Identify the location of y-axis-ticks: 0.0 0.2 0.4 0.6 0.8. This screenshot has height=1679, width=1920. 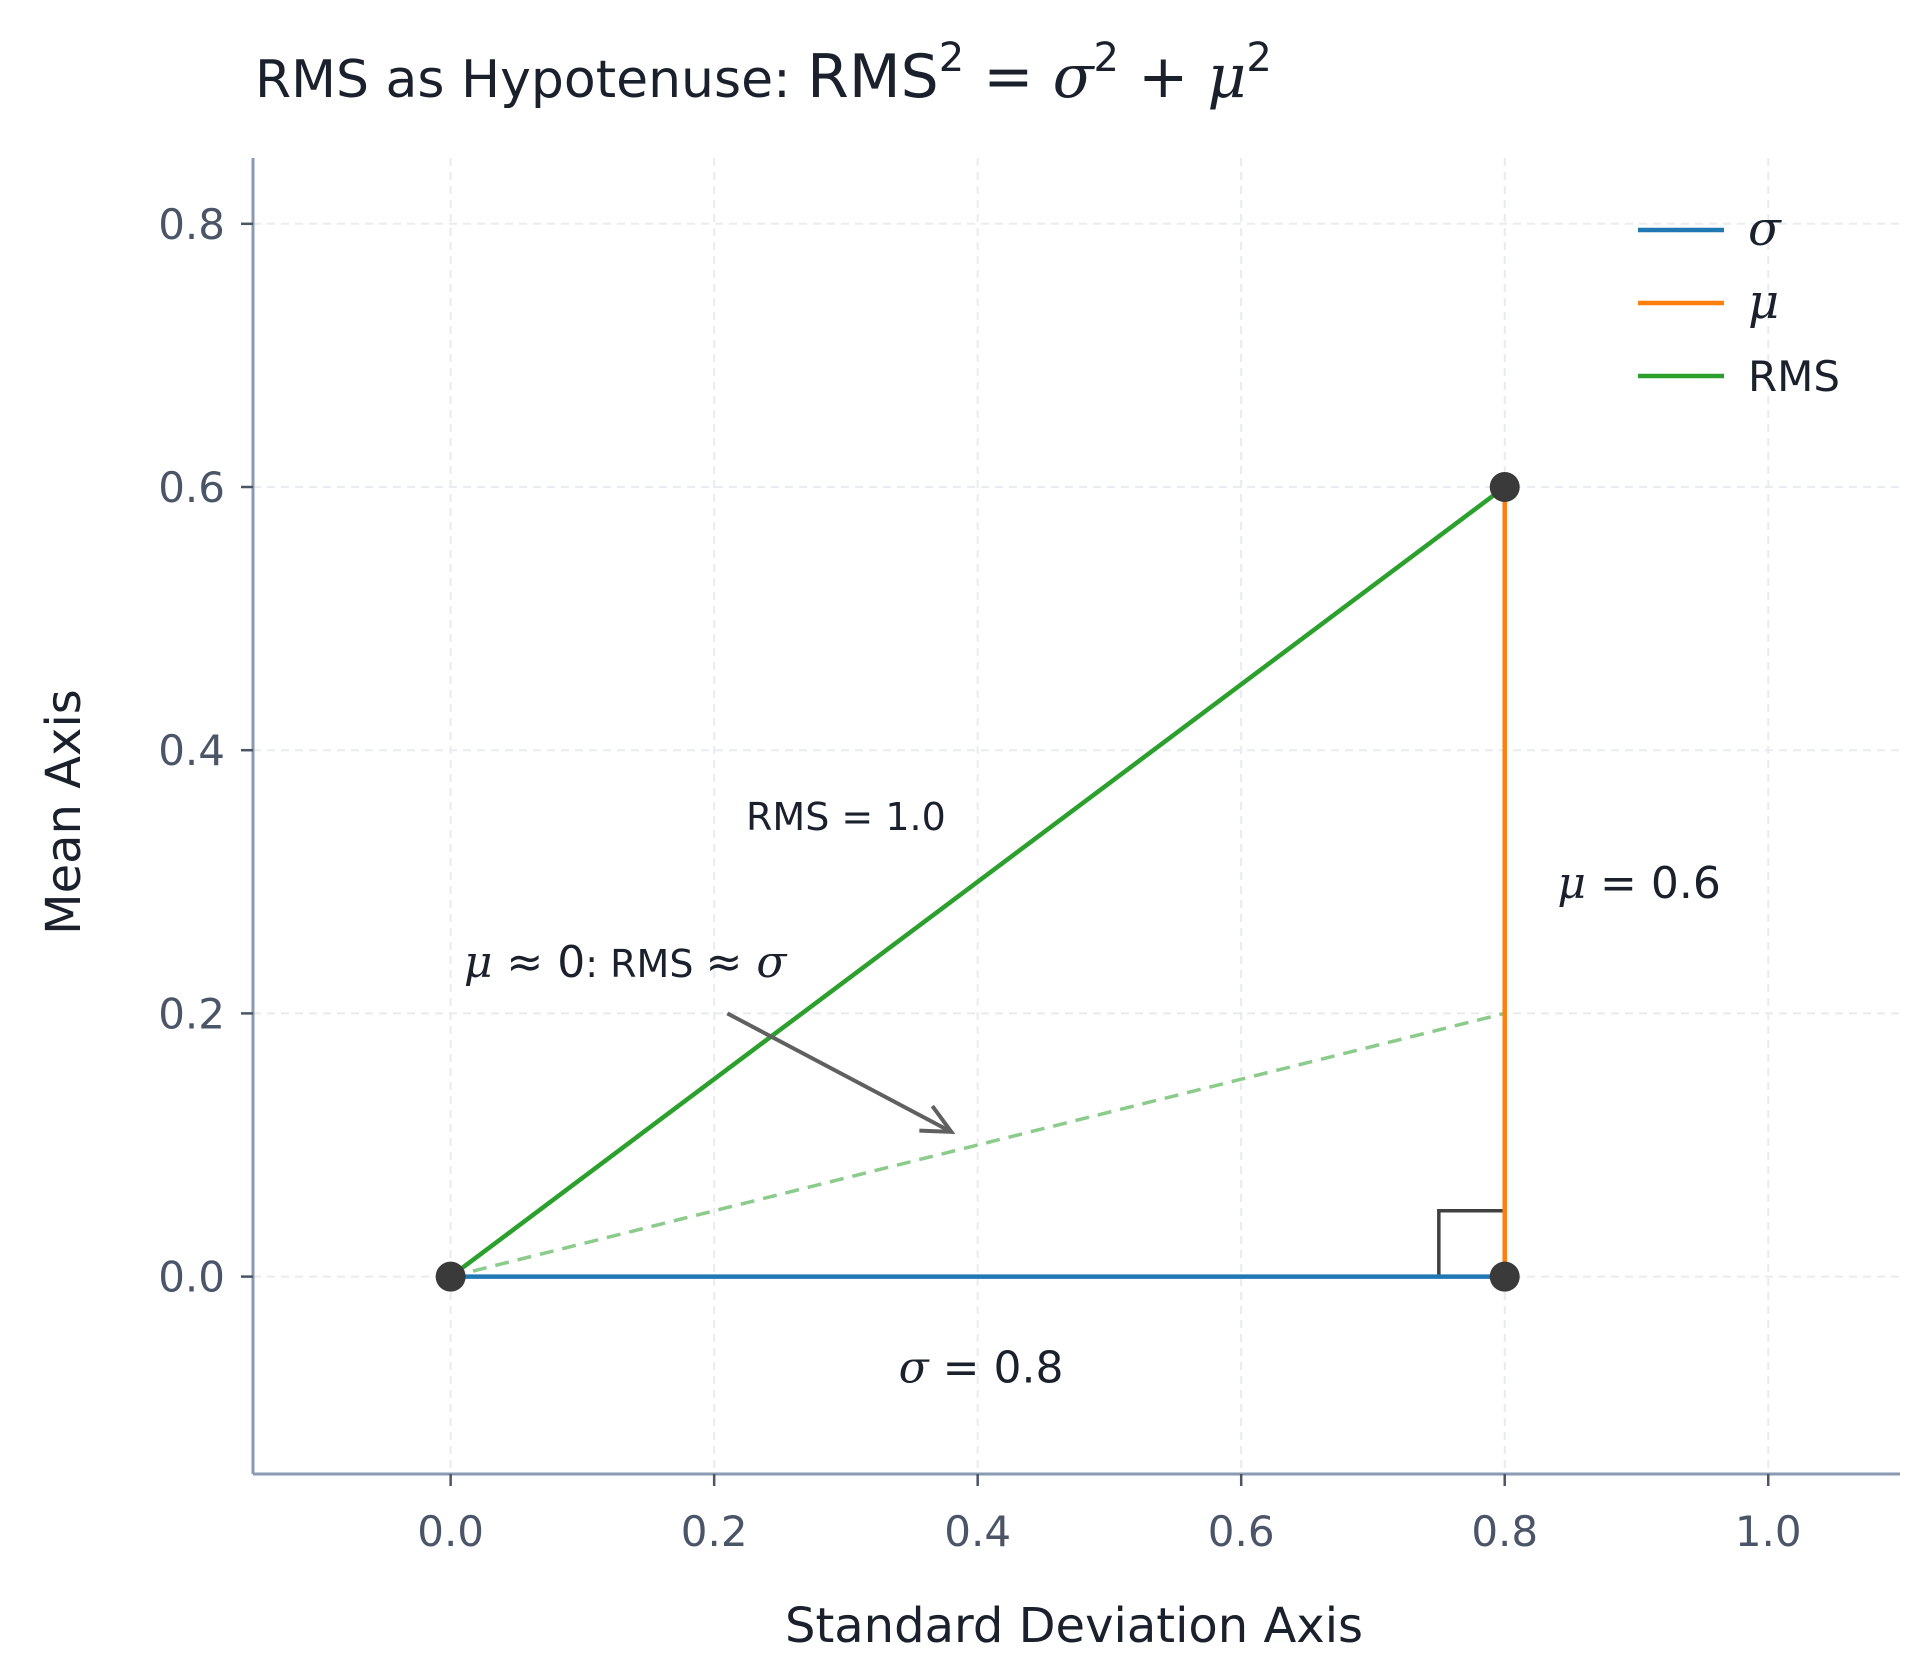
(205, 751).